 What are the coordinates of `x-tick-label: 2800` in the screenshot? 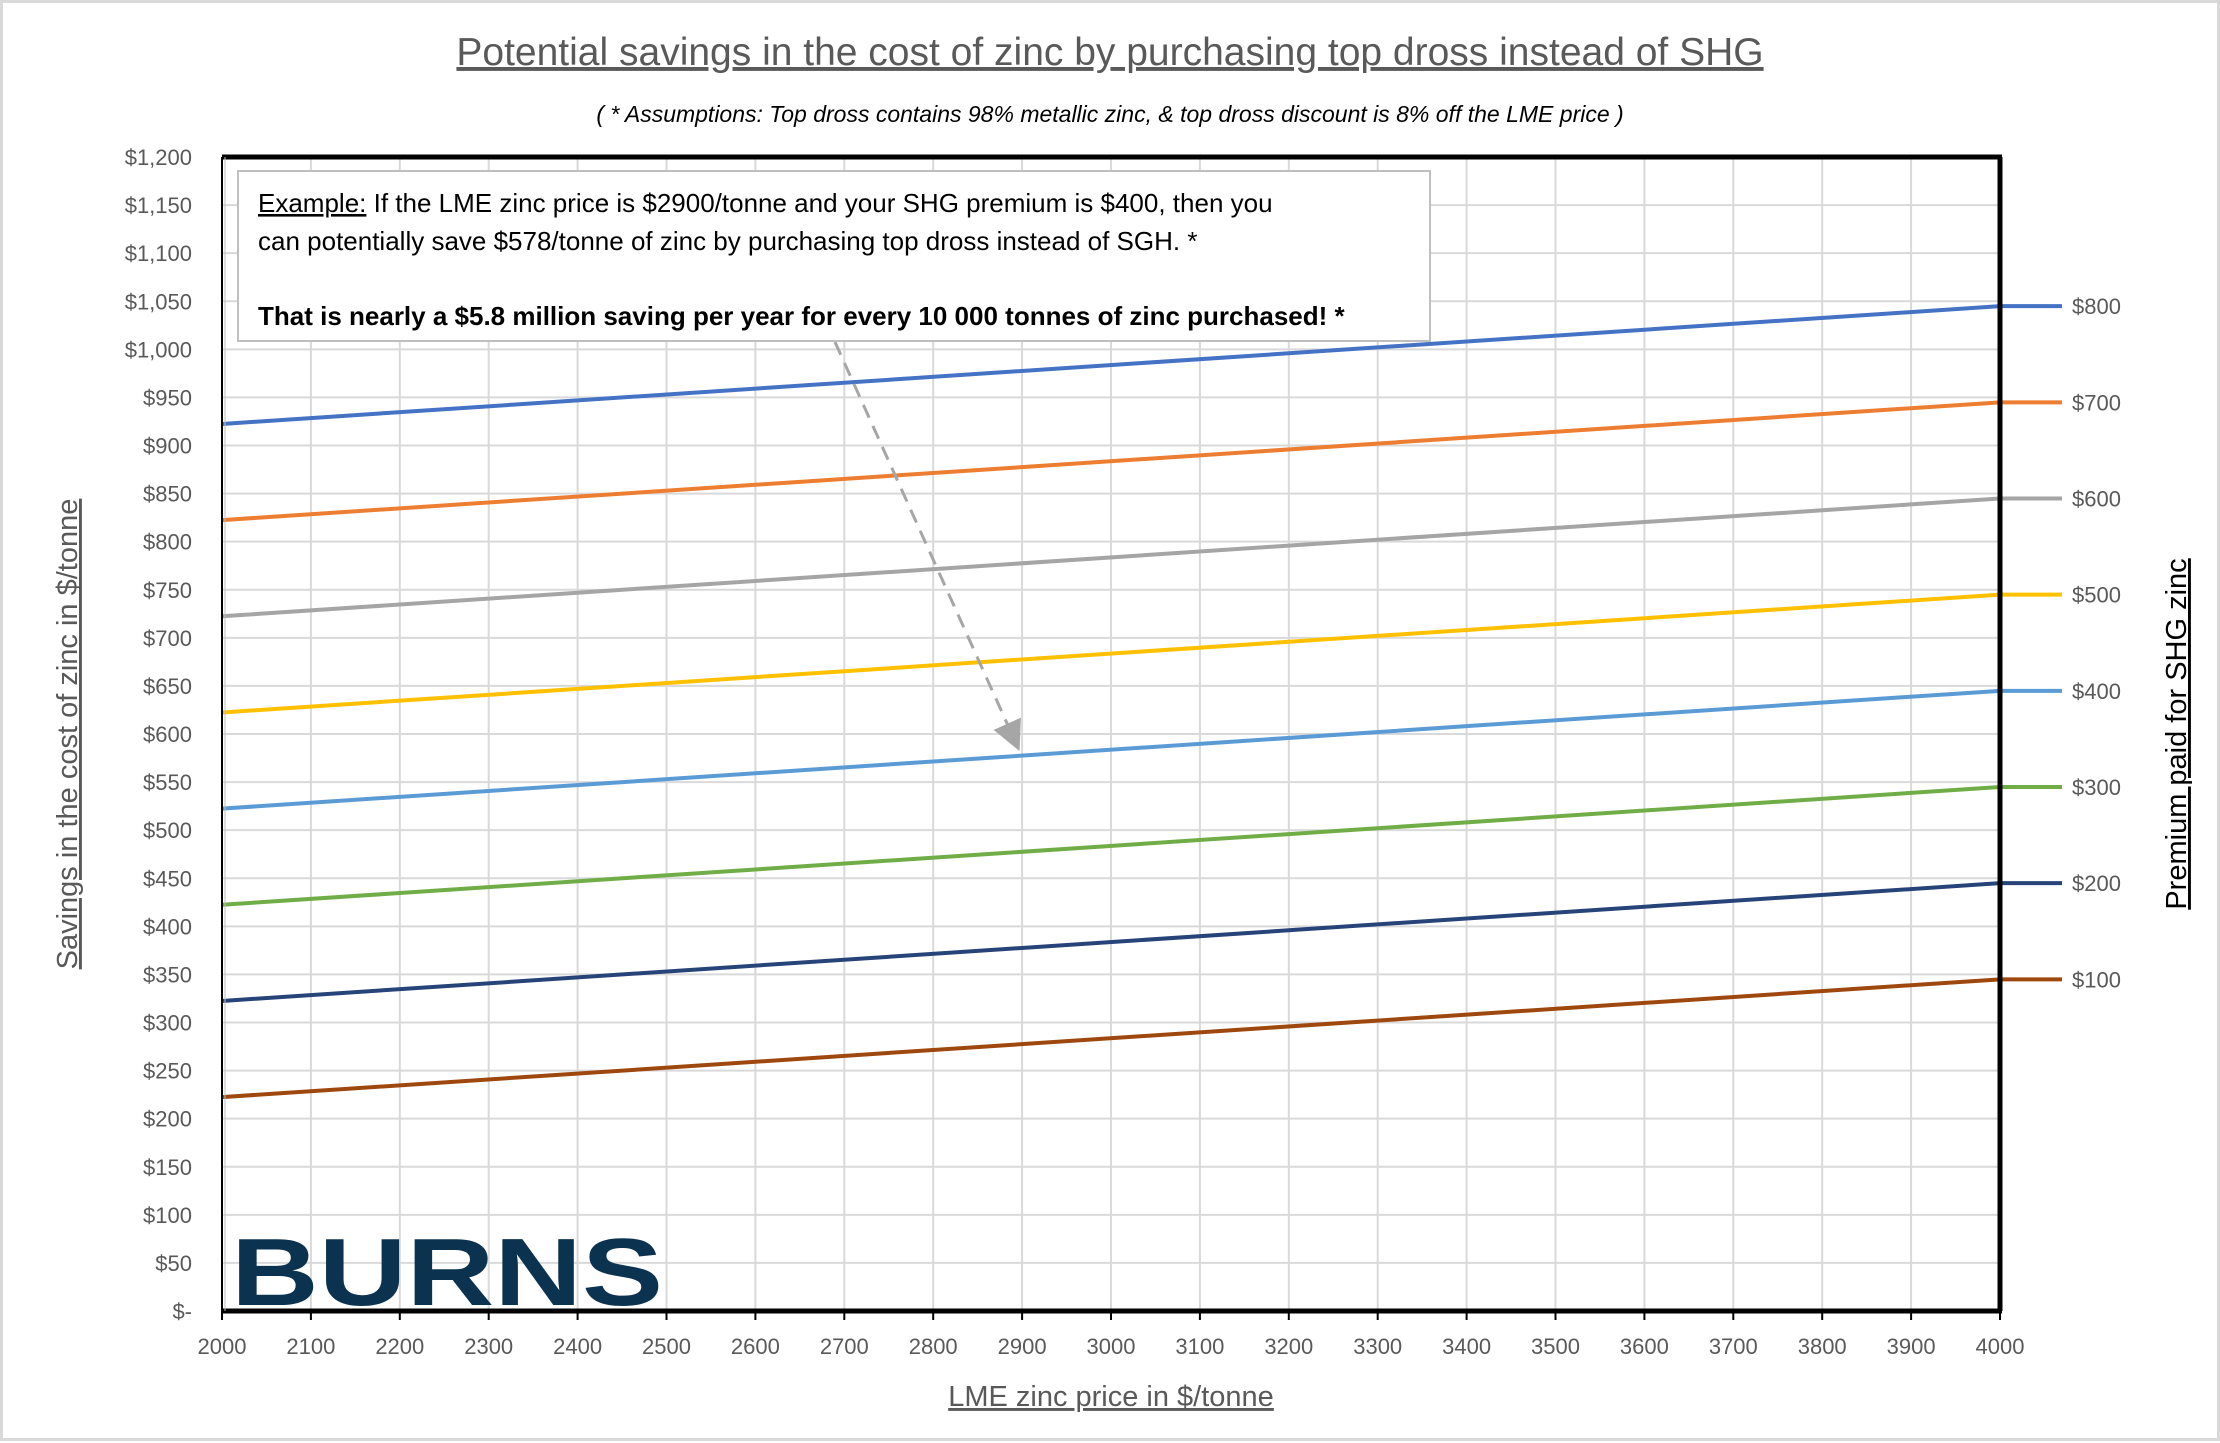 It's located at (933, 1346).